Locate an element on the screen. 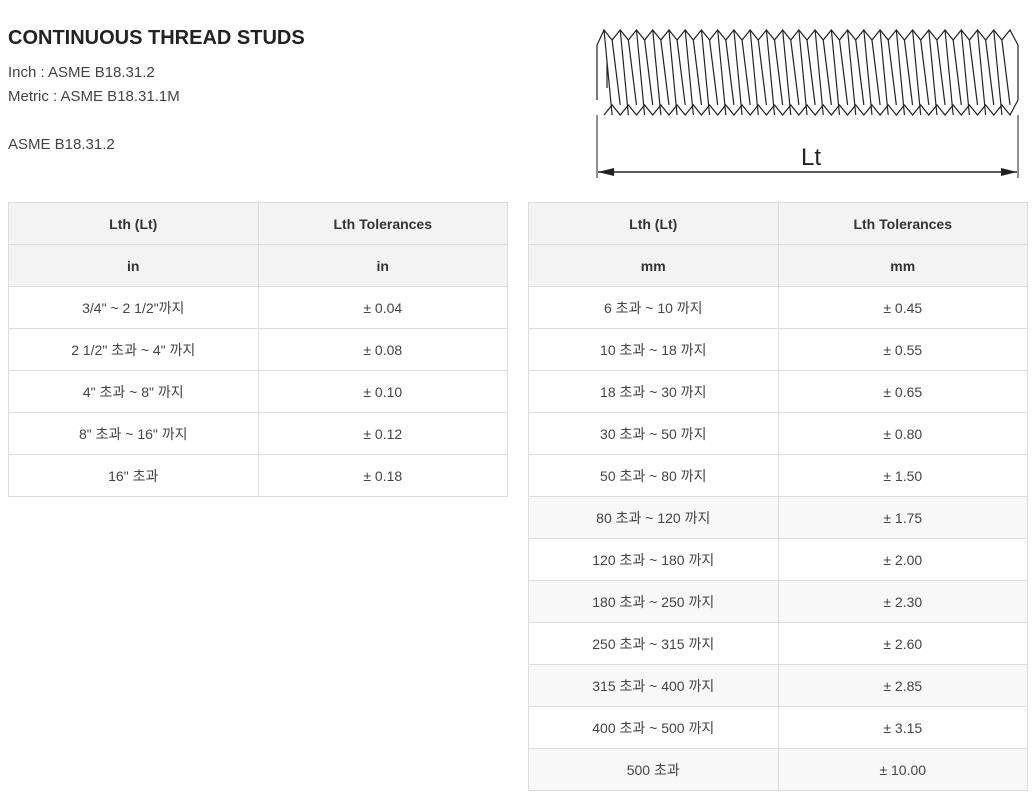 The width and height of the screenshot is (1032, 795). table-row: 80 초과 ~ 120 까지 ± 1.75 is located at coordinates (778, 517).